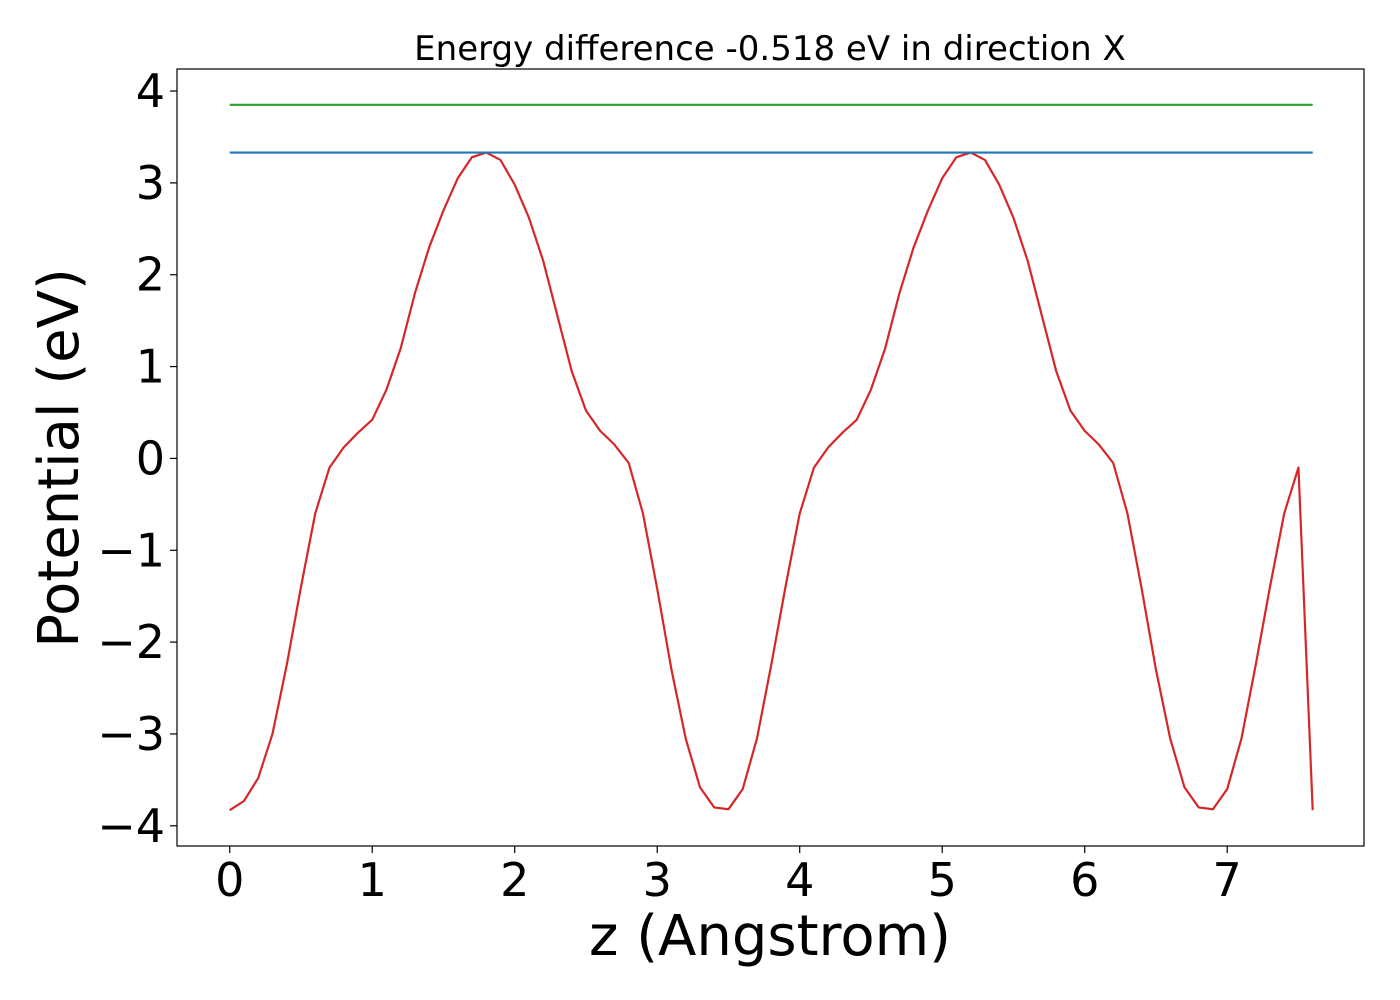  Describe the element at coordinates (728, 876) in the screenshot. I see `x-axis-ticks: 0 1 2 3 4 5 6 7` at that location.